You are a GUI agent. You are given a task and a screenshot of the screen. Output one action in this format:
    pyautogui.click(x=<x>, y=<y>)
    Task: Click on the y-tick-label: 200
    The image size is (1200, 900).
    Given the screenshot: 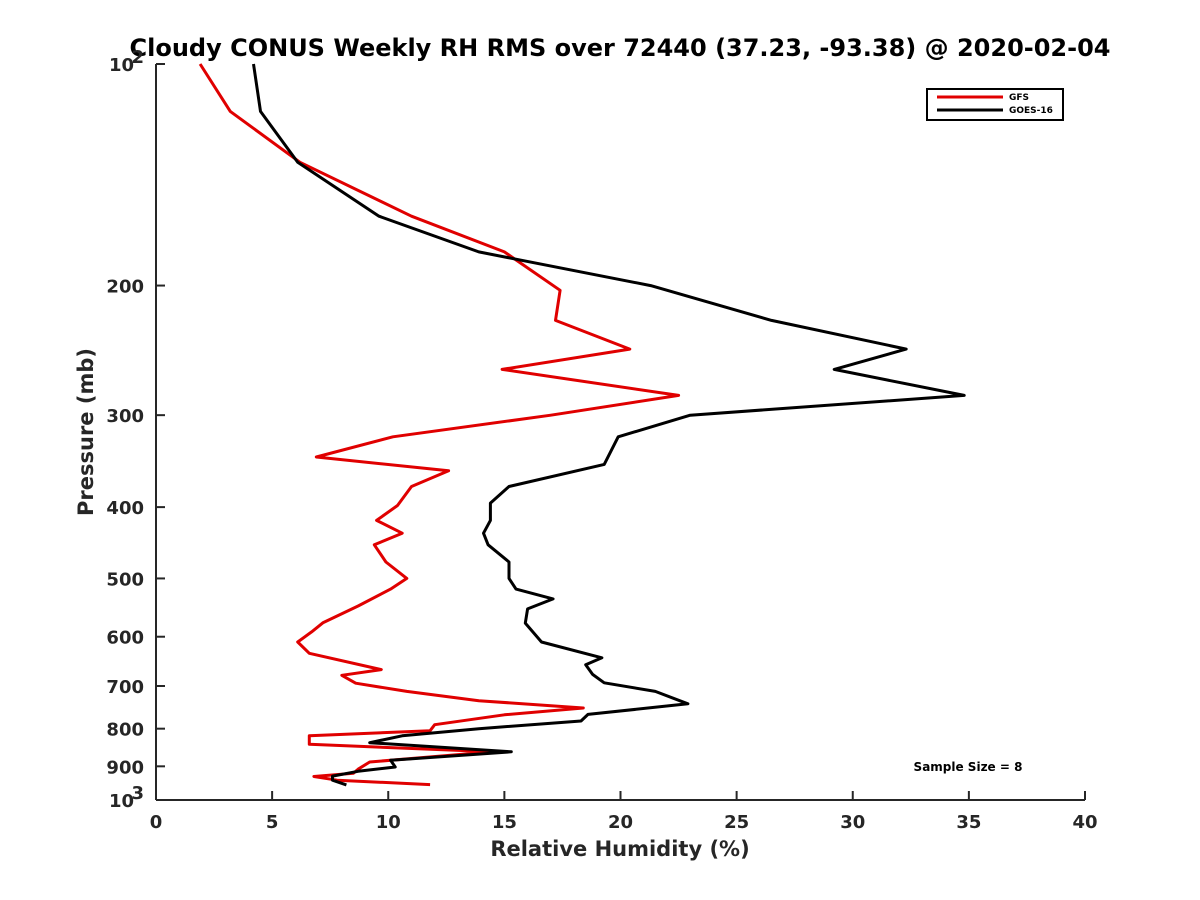 What is the action you would take?
    pyautogui.click(x=125, y=287)
    